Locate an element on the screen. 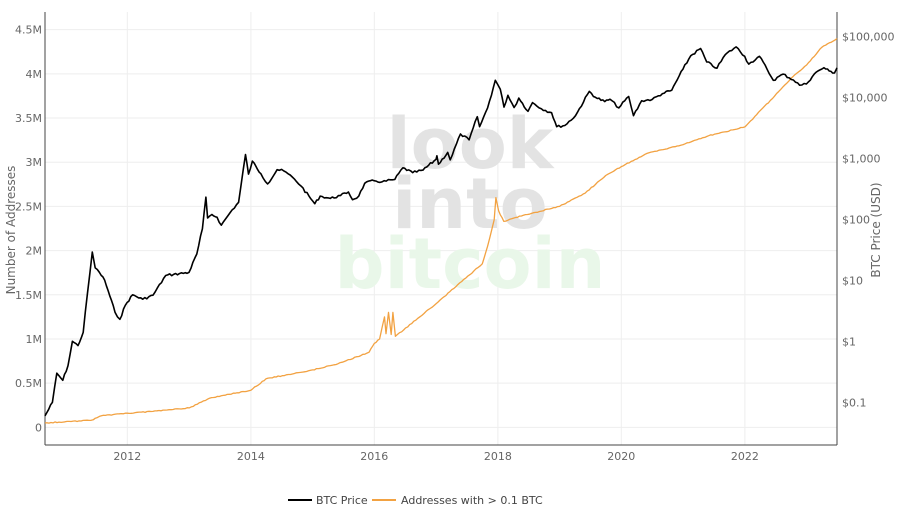 This screenshot has width=900, height=515. y-left-axis-title: Number of Addresses is located at coordinates (11, 230).